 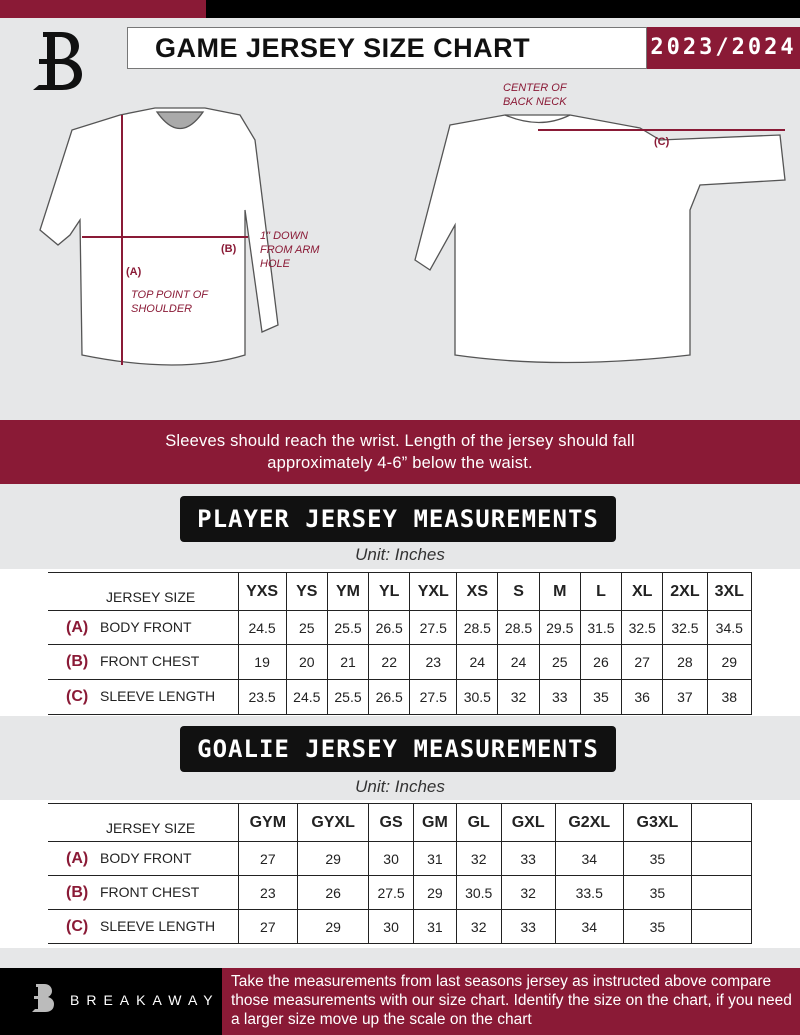 I want to click on measurement-cell: 25.5, so click(x=348, y=627).